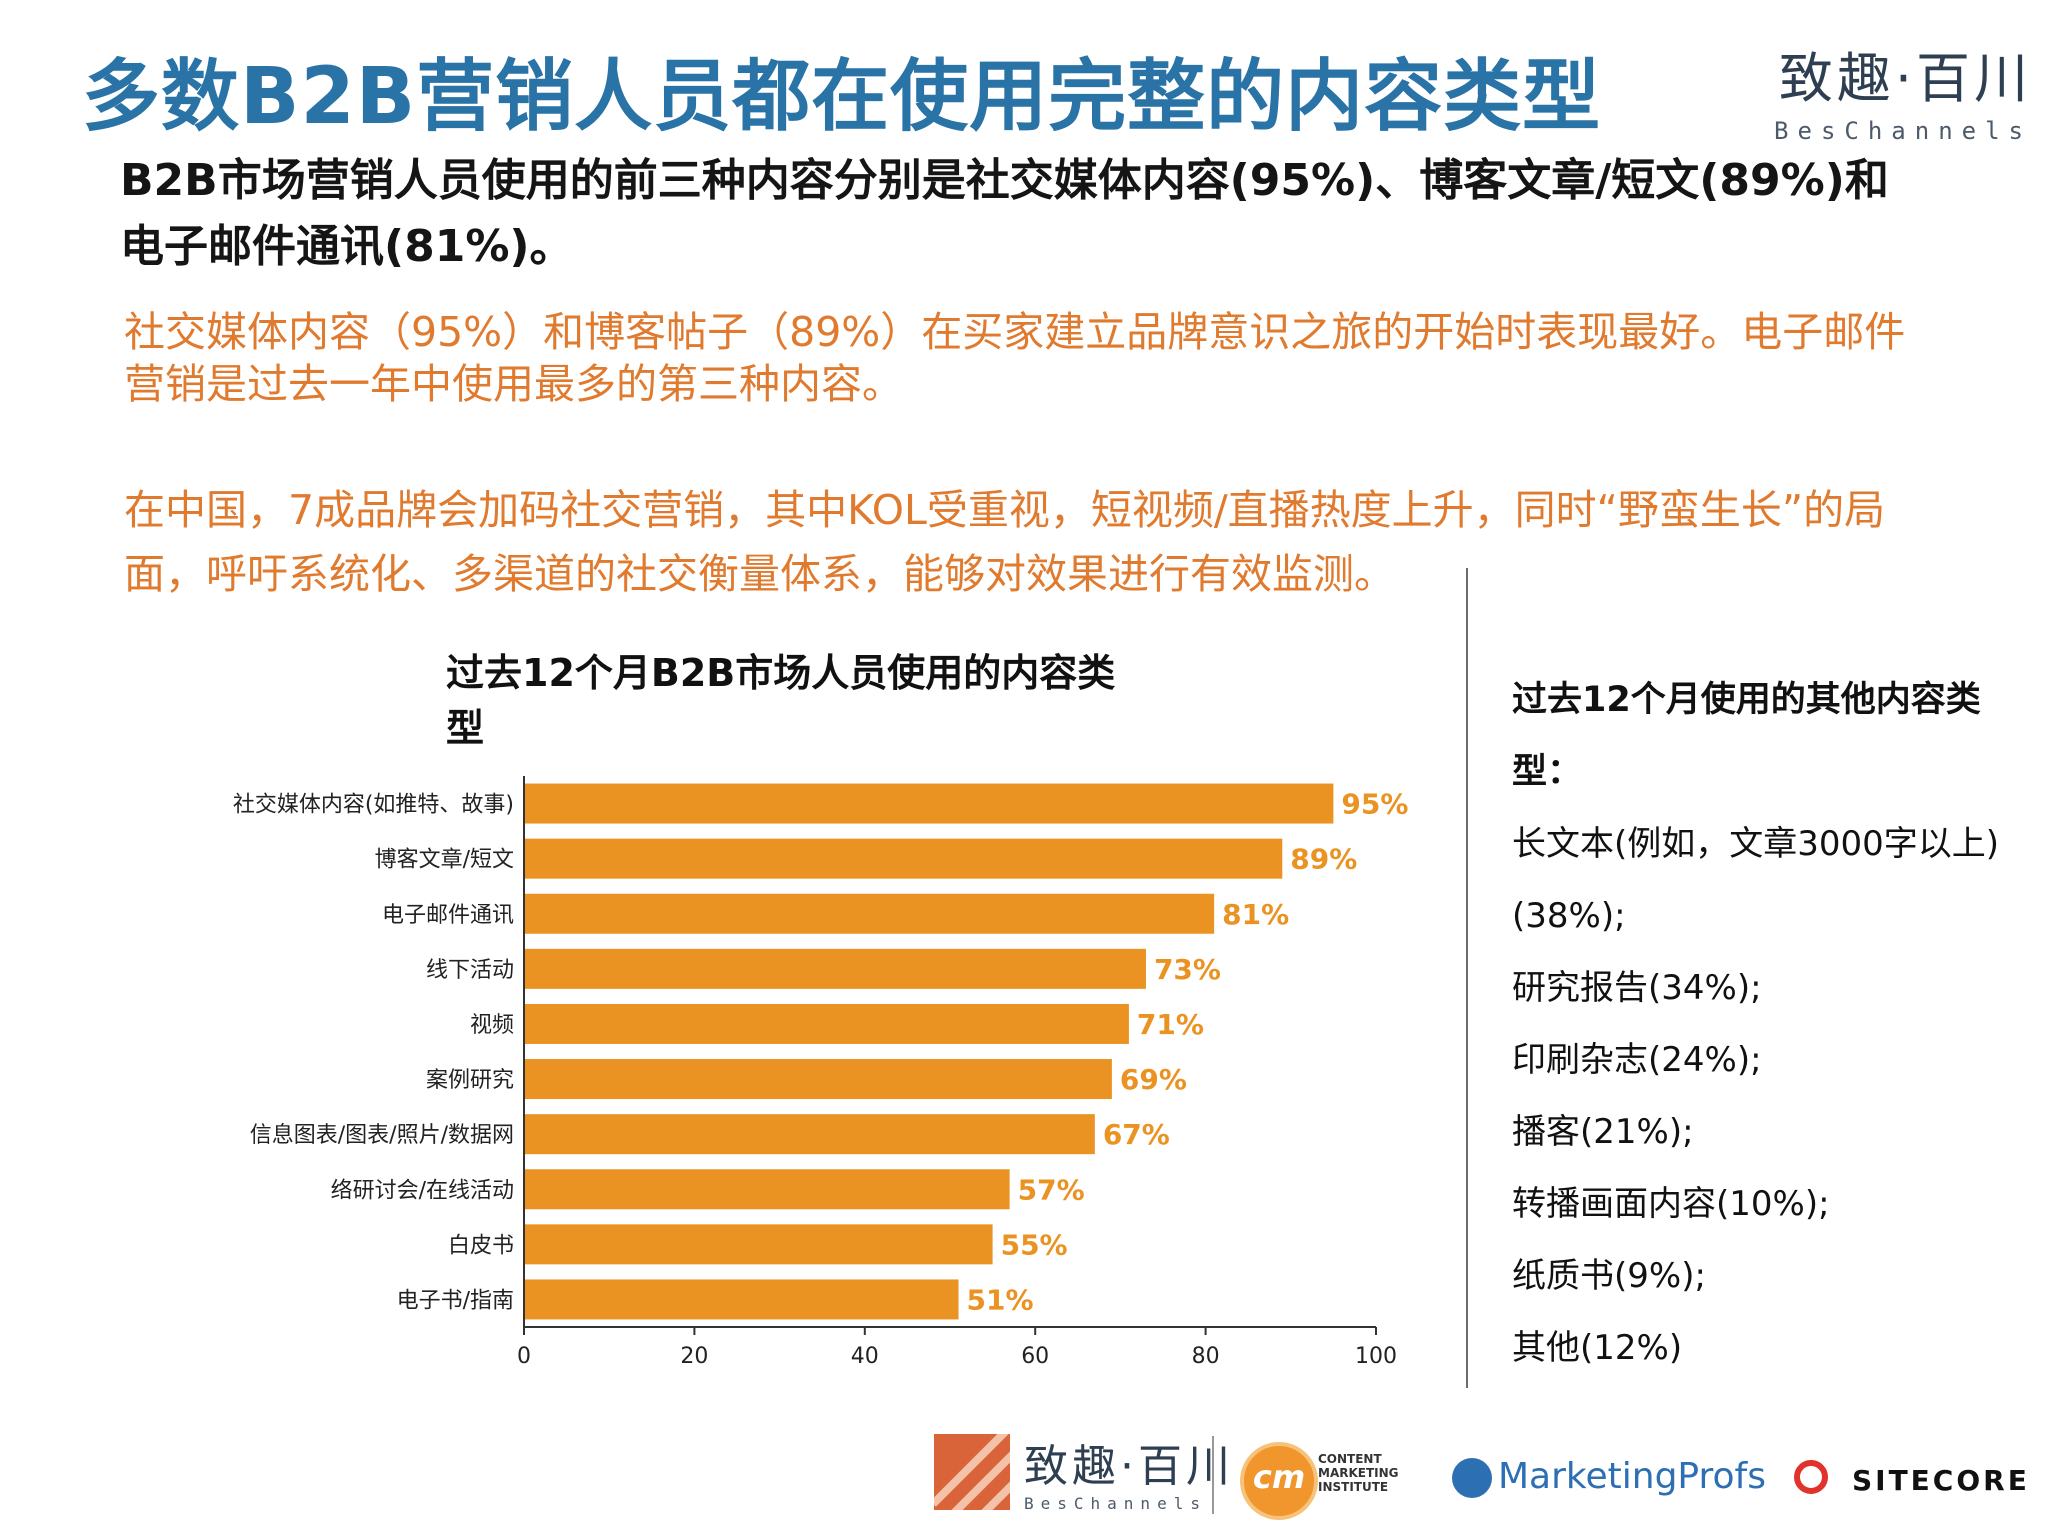 The height and width of the screenshot is (1536, 2048). Describe the element at coordinates (1941, 1480) in the screenshot. I see `sitecore-logo: SITECORE` at that location.